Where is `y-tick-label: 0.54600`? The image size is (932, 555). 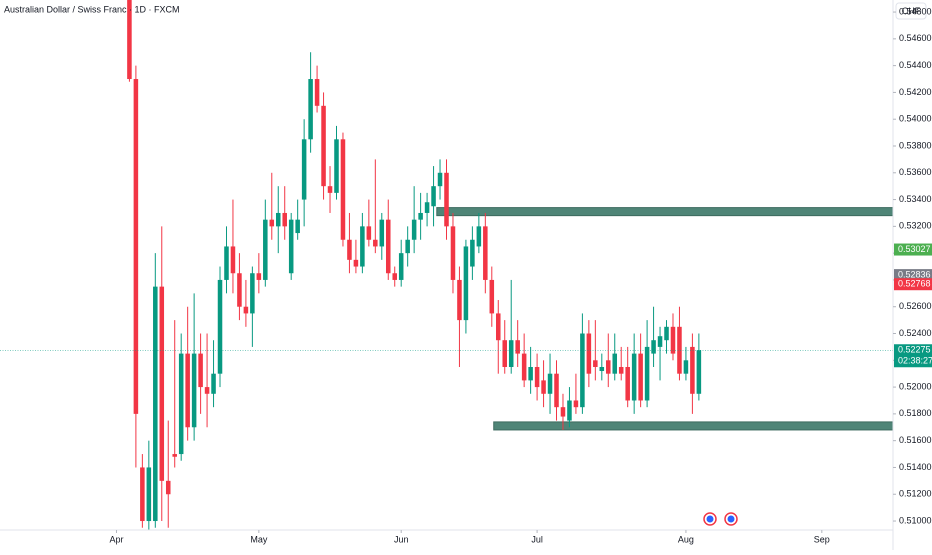
y-tick-label: 0.54600 is located at coordinates (915, 38).